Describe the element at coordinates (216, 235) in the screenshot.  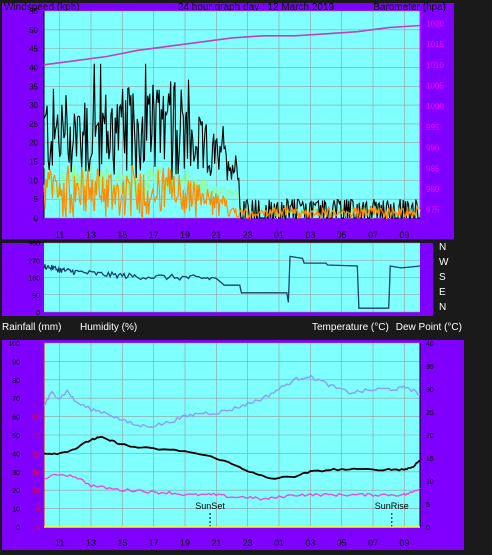
I see `wind-x-tick: 21` at that location.